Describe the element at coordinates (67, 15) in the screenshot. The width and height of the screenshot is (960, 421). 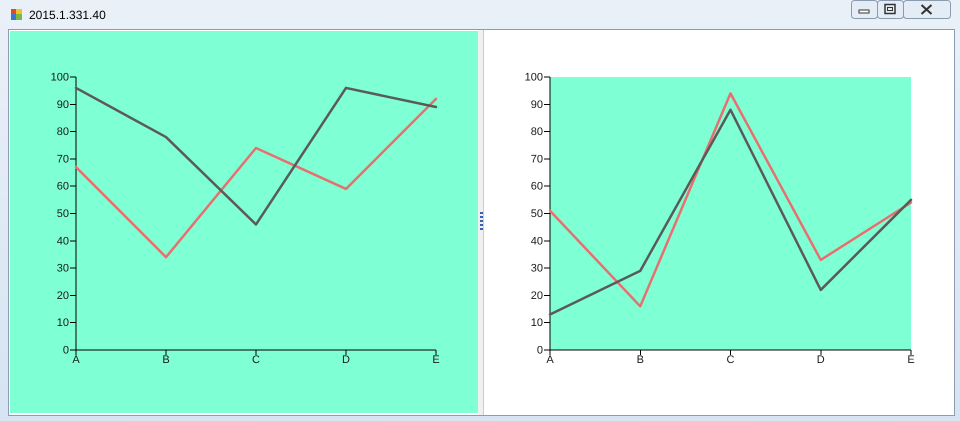
I see `text: 2015.1.331.40` at that location.